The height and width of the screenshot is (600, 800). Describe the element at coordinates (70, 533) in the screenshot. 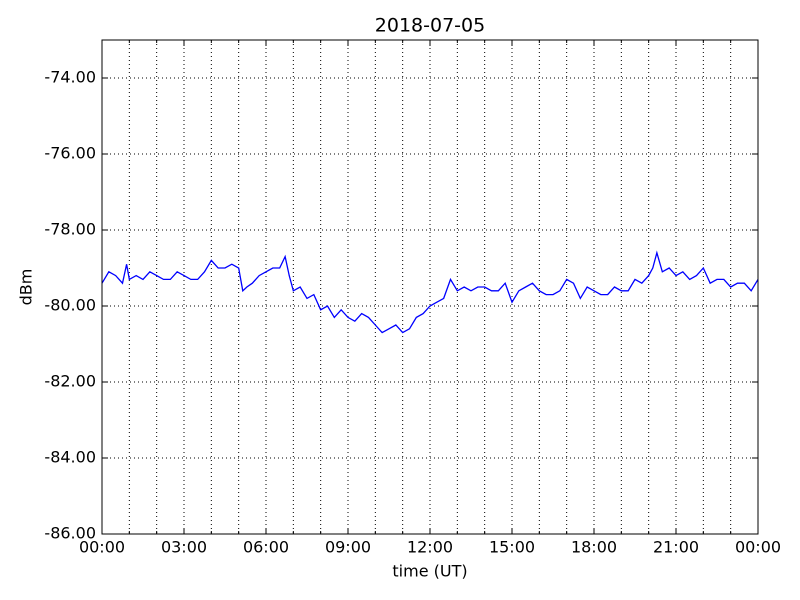

I see `y-tick-label: -86.00` at that location.